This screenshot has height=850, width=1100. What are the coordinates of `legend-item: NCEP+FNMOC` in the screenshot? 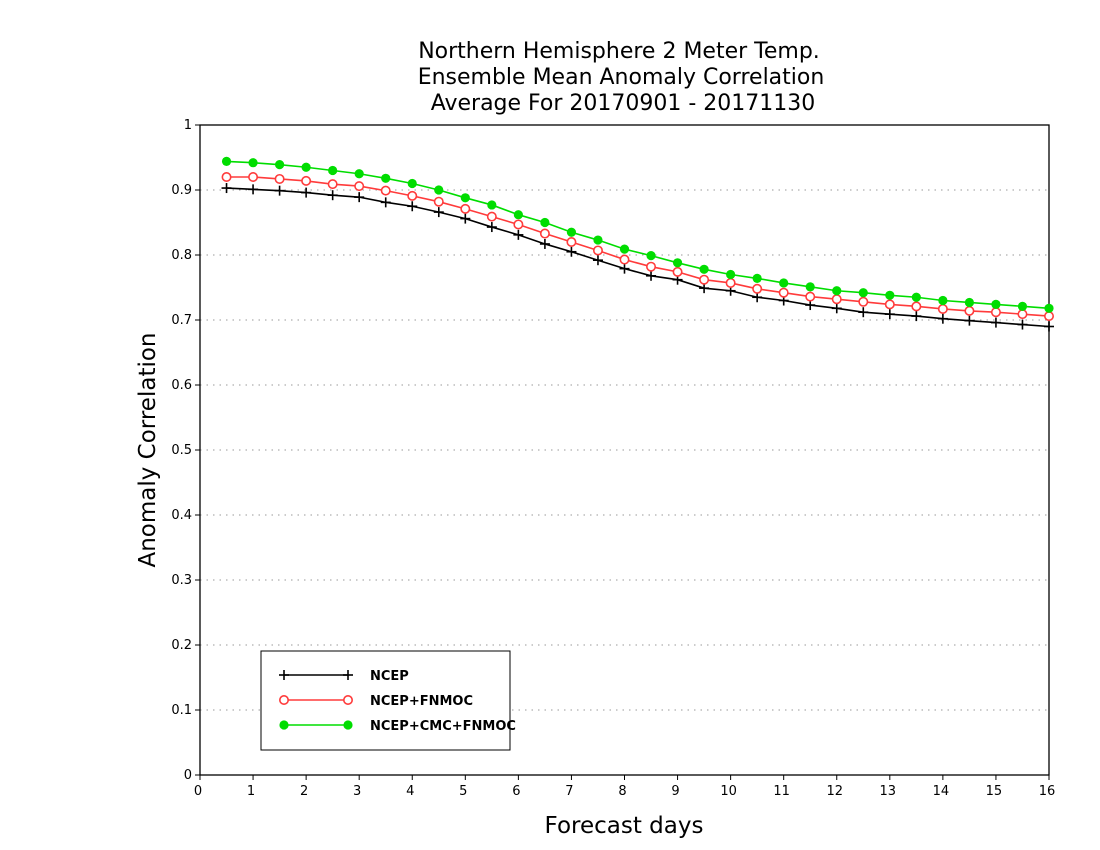 It's located at (375, 701).